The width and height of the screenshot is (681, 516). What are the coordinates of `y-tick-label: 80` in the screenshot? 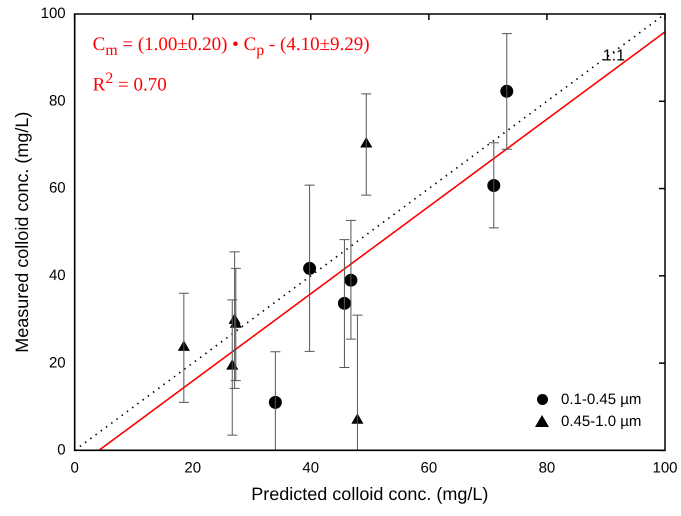 It's located at (57, 101).